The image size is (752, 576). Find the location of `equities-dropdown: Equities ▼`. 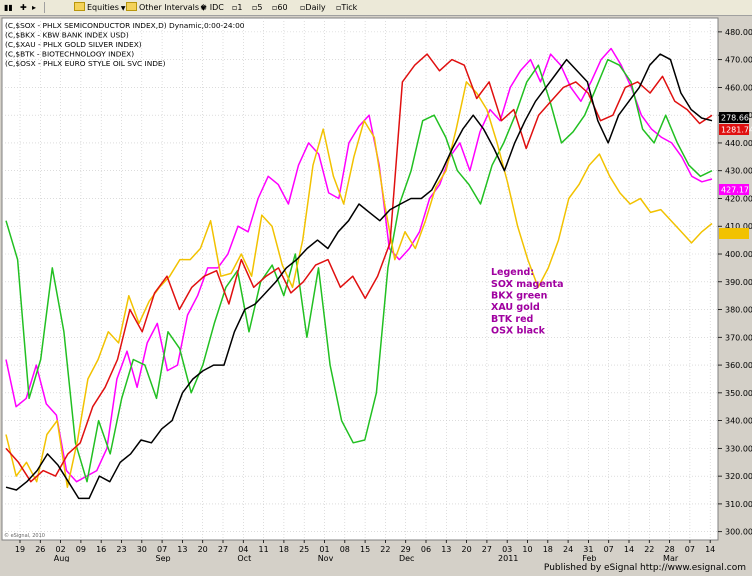

equities-dropdown: Equities ▼ is located at coordinates (100, 7).